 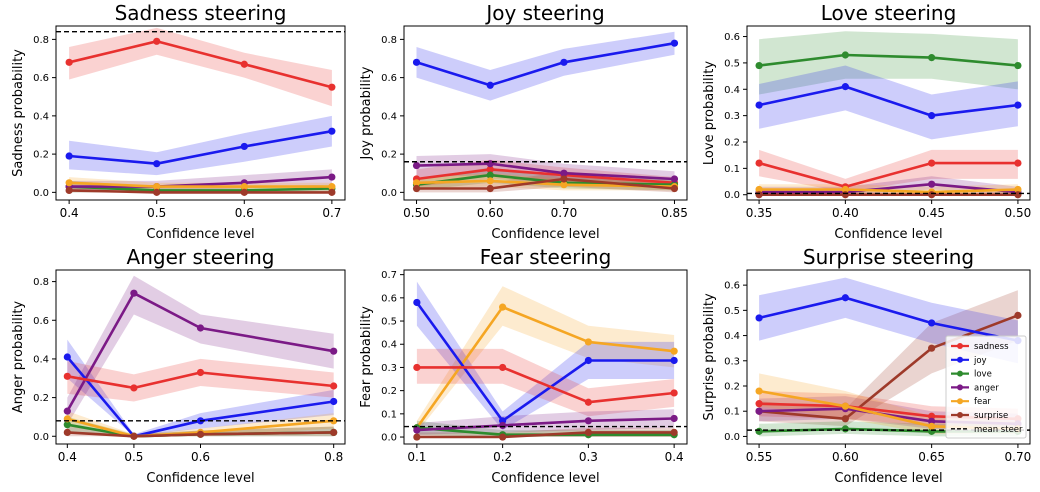 I want to click on x-tick-label: 0.70, so click(x=564, y=213).